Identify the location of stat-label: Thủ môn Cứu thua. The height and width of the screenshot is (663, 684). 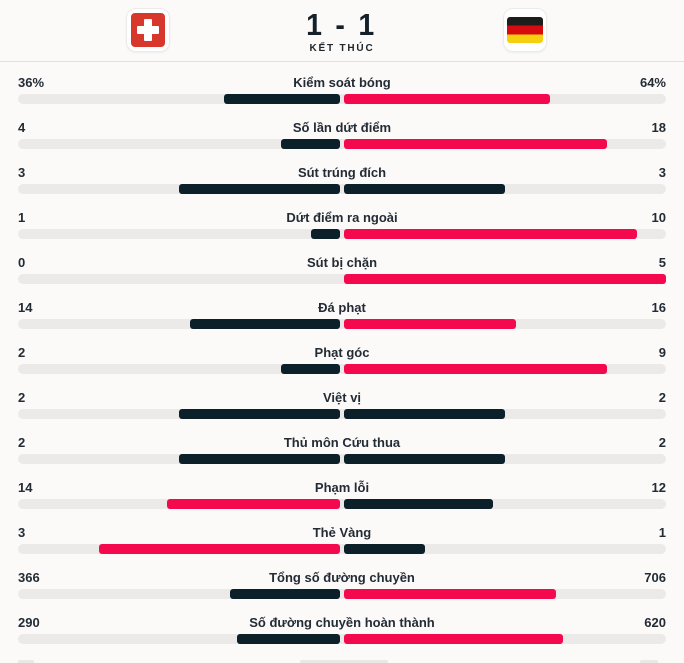
(342, 442).